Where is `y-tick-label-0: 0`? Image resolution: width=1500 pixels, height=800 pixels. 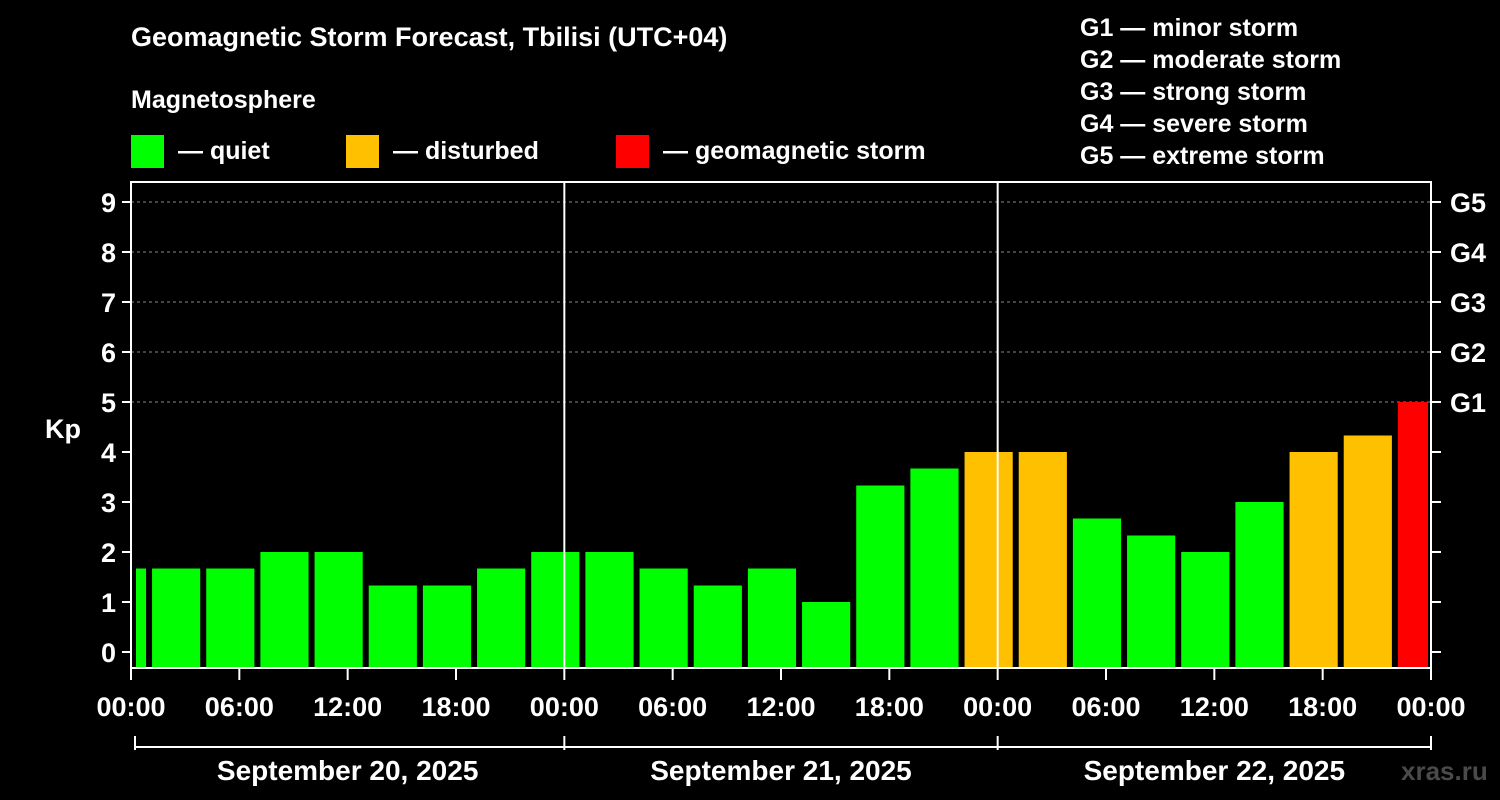 y-tick-label-0: 0 is located at coordinates (108, 653).